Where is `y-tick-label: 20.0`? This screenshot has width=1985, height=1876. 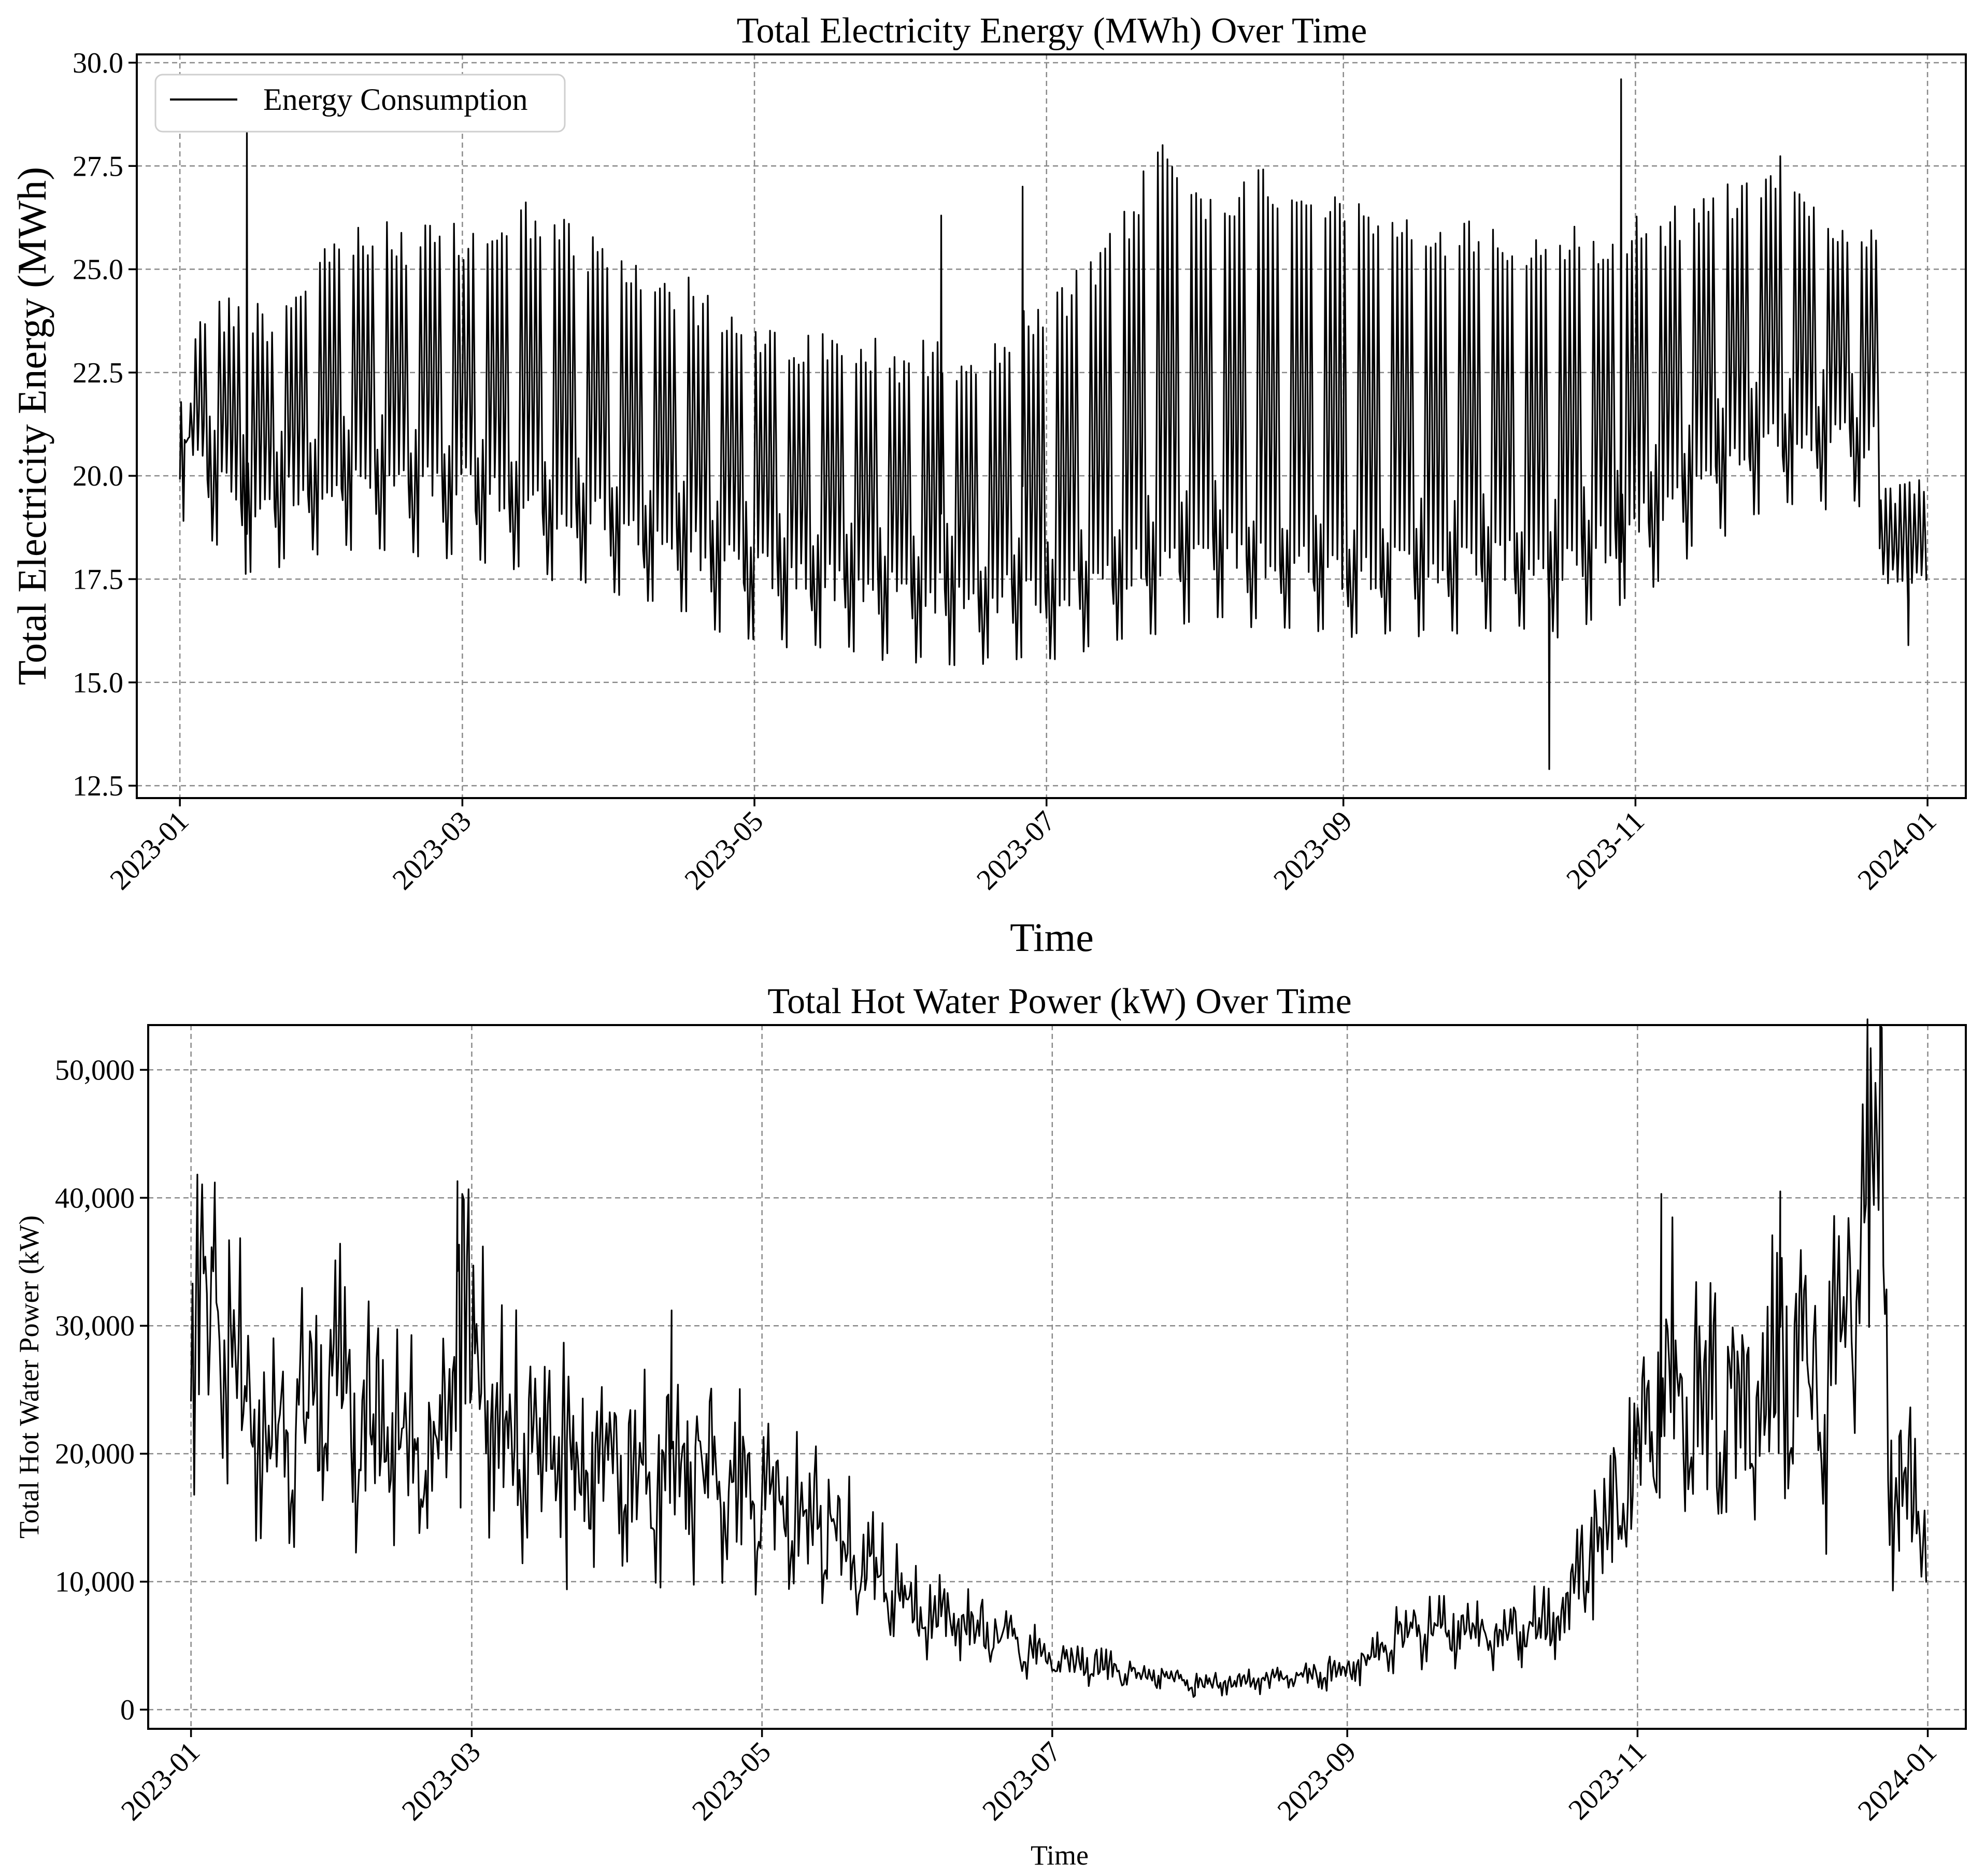 y-tick-label: 20.0 is located at coordinates (98, 476).